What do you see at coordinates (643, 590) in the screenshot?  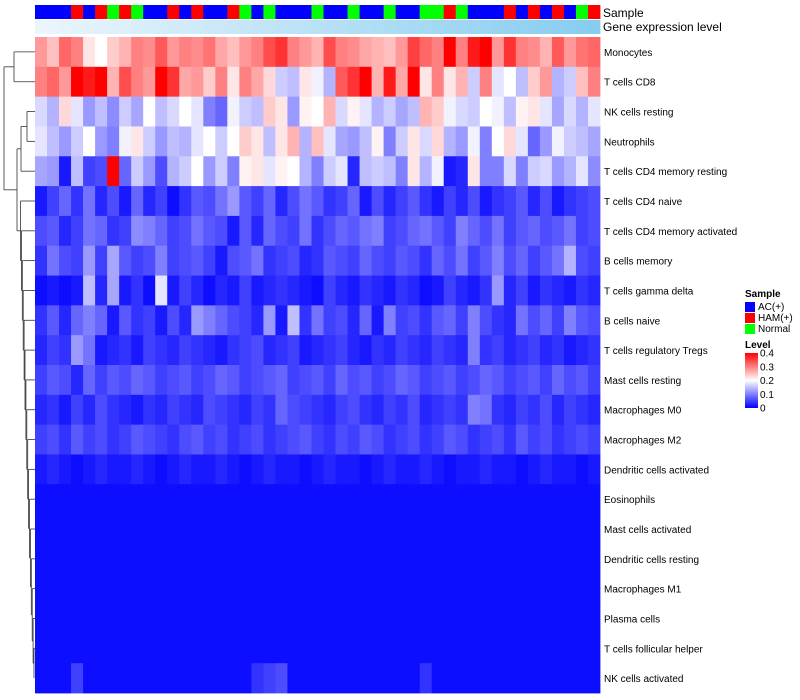 I see `row-label: Macrophages M1` at bounding box center [643, 590].